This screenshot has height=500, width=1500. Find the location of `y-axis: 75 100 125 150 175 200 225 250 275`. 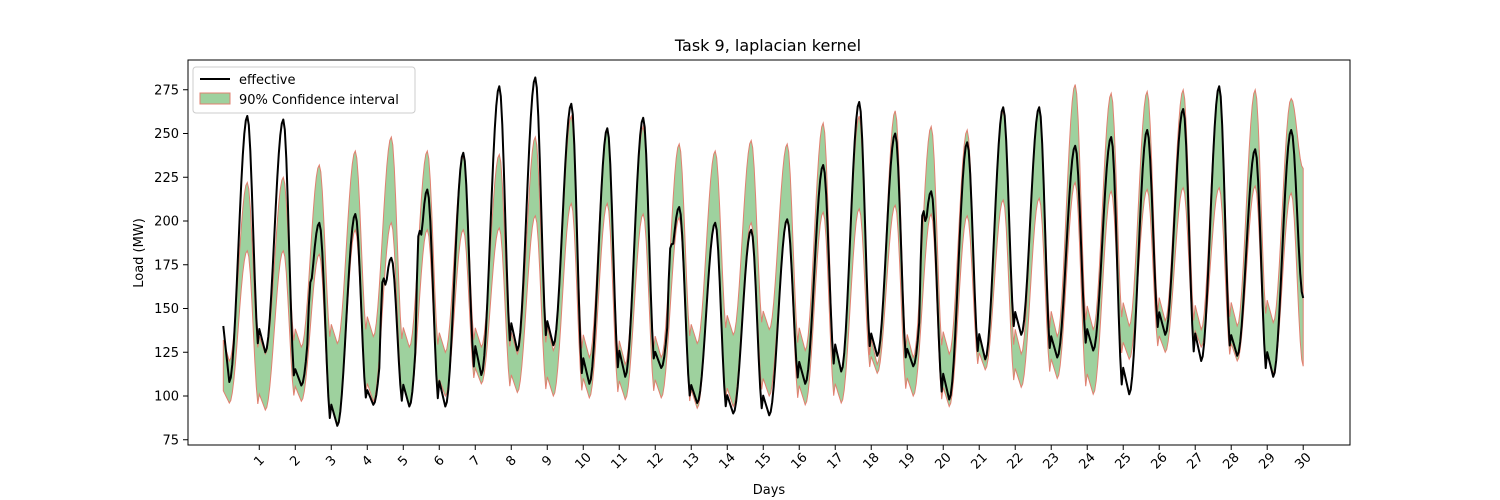

y-axis: 75 100 125 150 175 200 225 250 275 is located at coordinates (171, 265).